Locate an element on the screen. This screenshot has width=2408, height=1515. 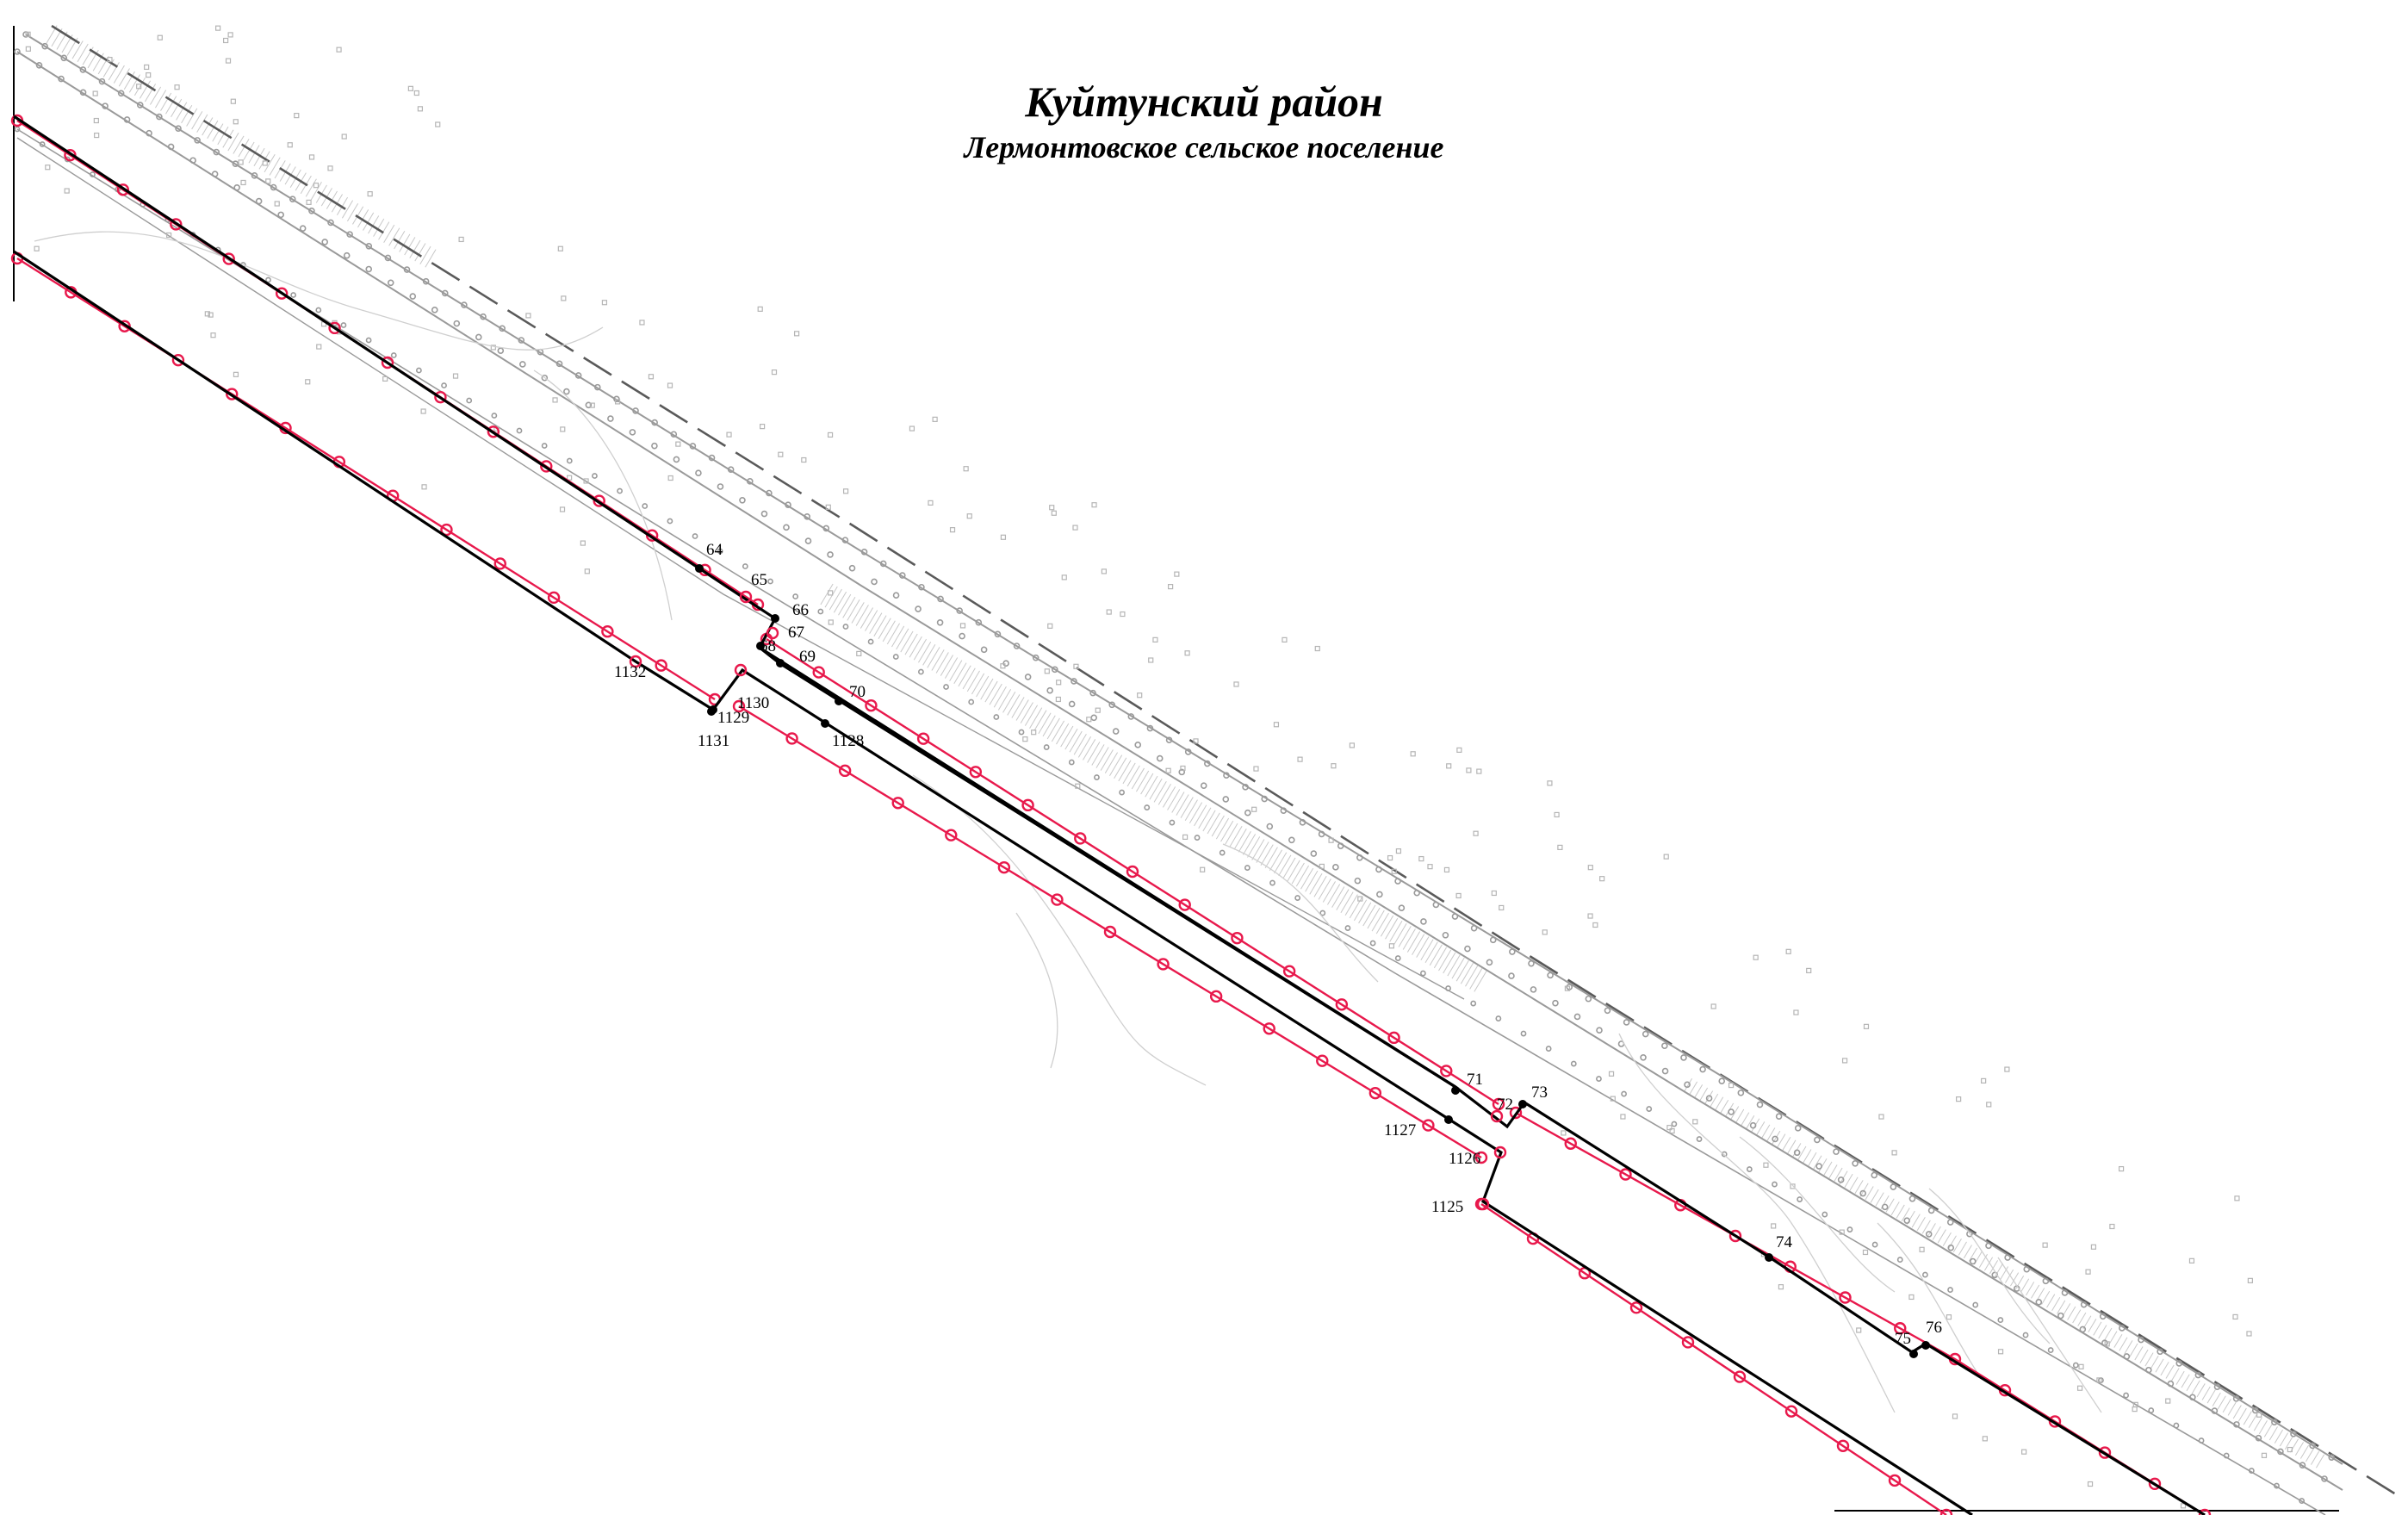
vertex-label-66: 66 is located at coordinates (800, 610).